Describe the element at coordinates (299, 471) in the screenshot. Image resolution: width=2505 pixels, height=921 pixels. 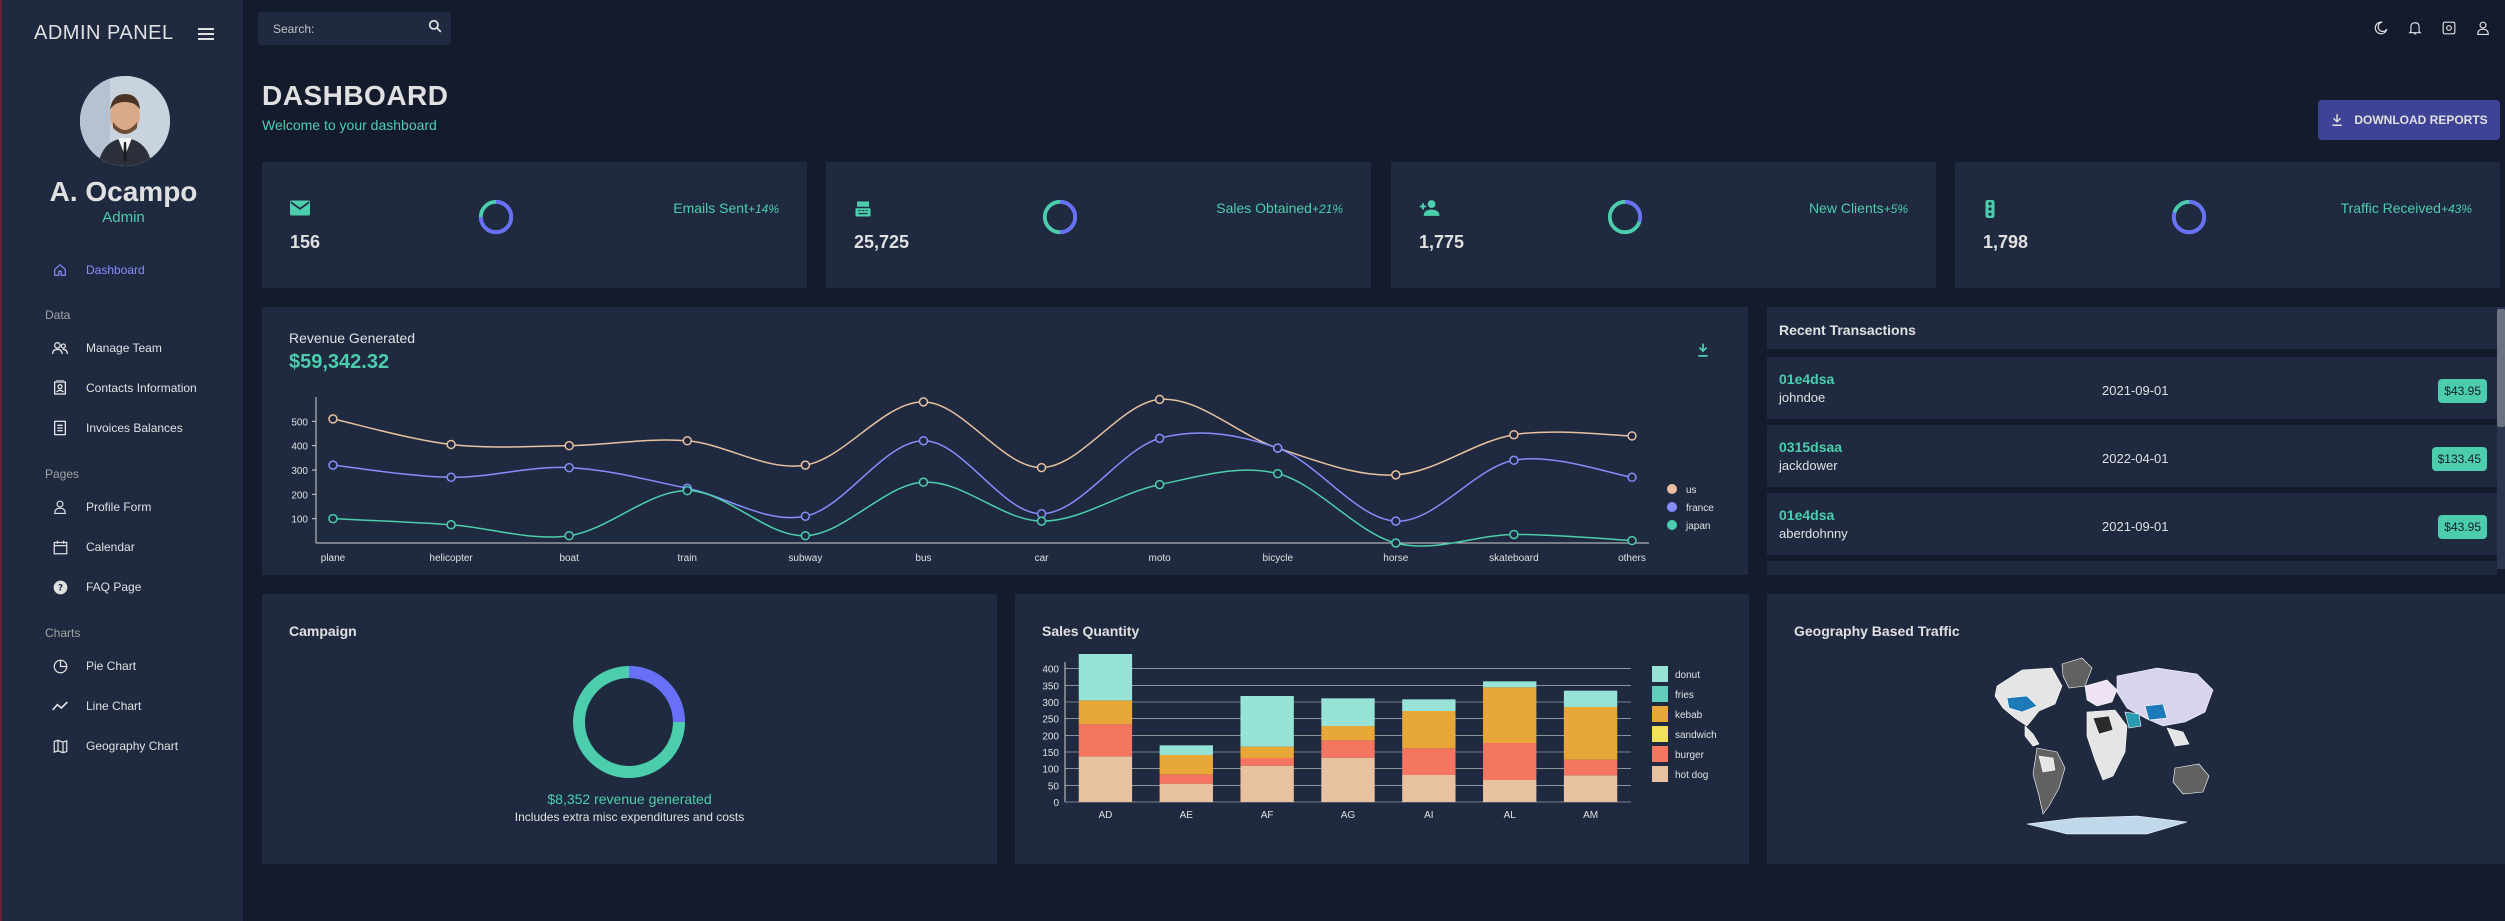
I see `y-tick-label: 300` at that location.